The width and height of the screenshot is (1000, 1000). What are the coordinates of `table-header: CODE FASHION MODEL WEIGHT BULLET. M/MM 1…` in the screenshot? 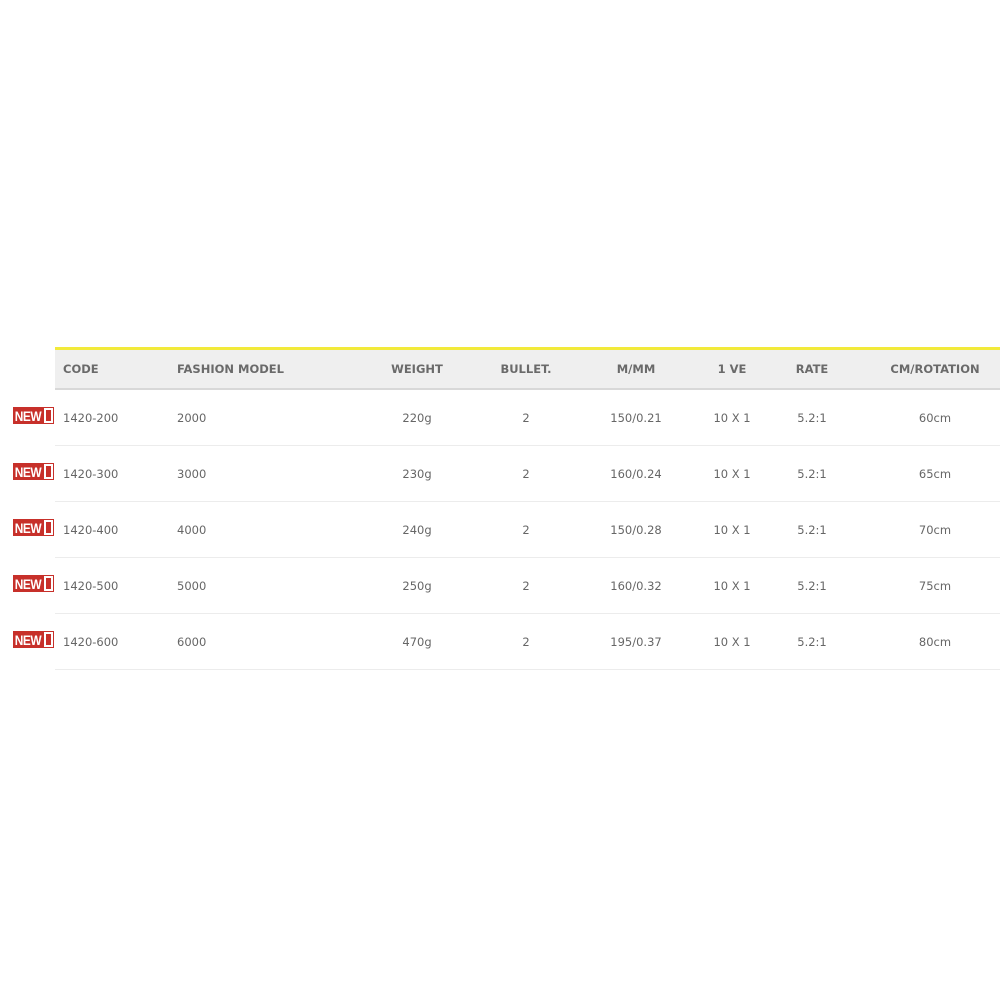 It's located at (527, 368).